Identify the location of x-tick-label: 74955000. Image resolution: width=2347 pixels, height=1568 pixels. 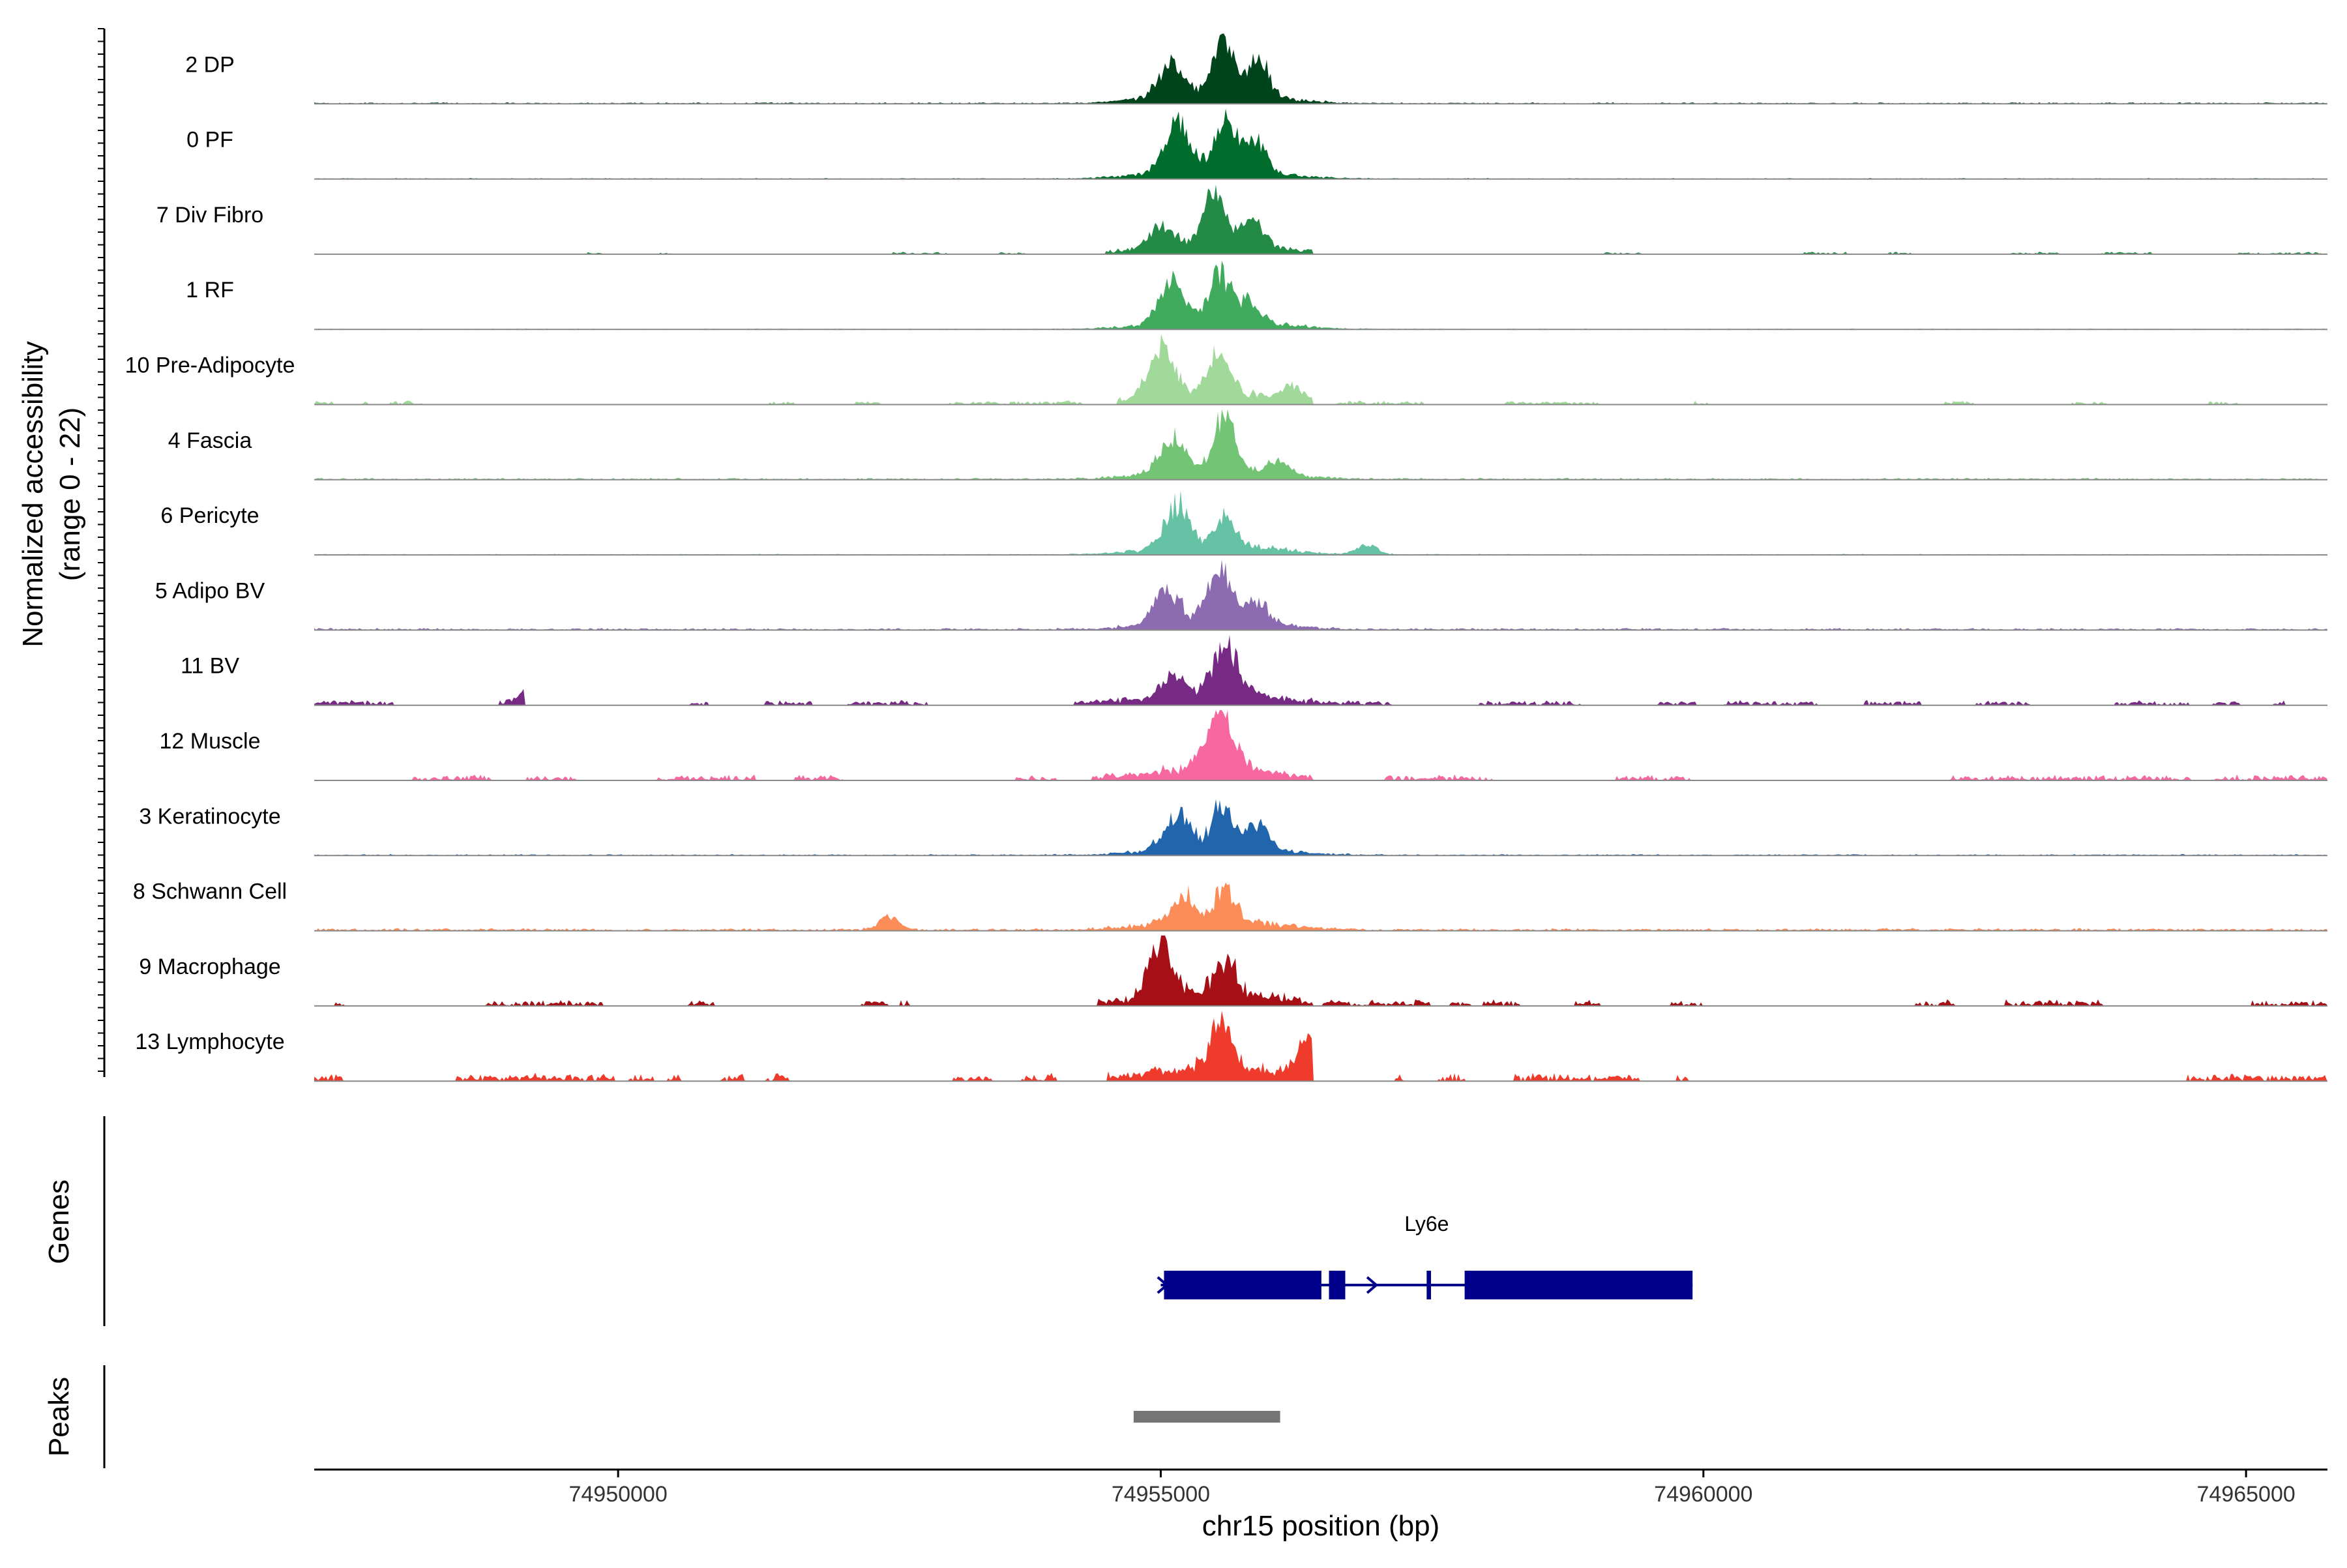
(1161, 1494).